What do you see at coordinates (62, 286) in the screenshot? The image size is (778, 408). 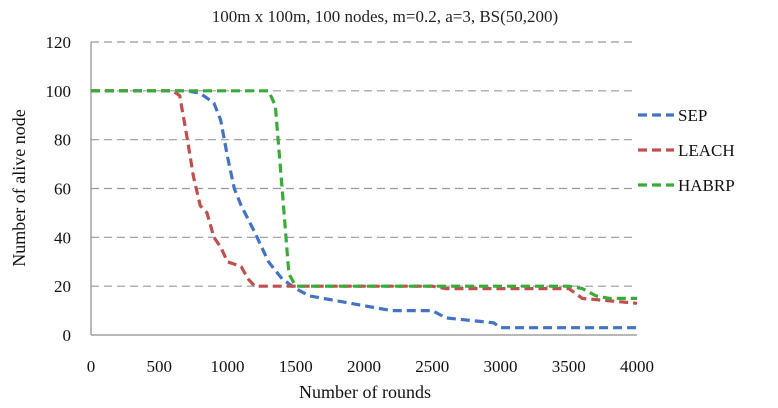 I see `y-tick-label-1: 20` at bounding box center [62, 286].